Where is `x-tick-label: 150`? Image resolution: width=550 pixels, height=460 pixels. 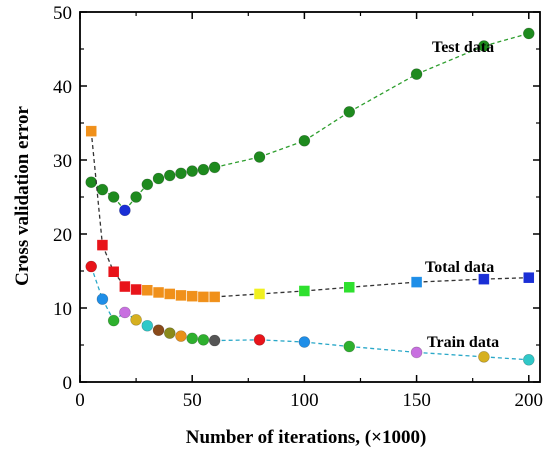 x-tick-label: 150 is located at coordinates (416, 400).